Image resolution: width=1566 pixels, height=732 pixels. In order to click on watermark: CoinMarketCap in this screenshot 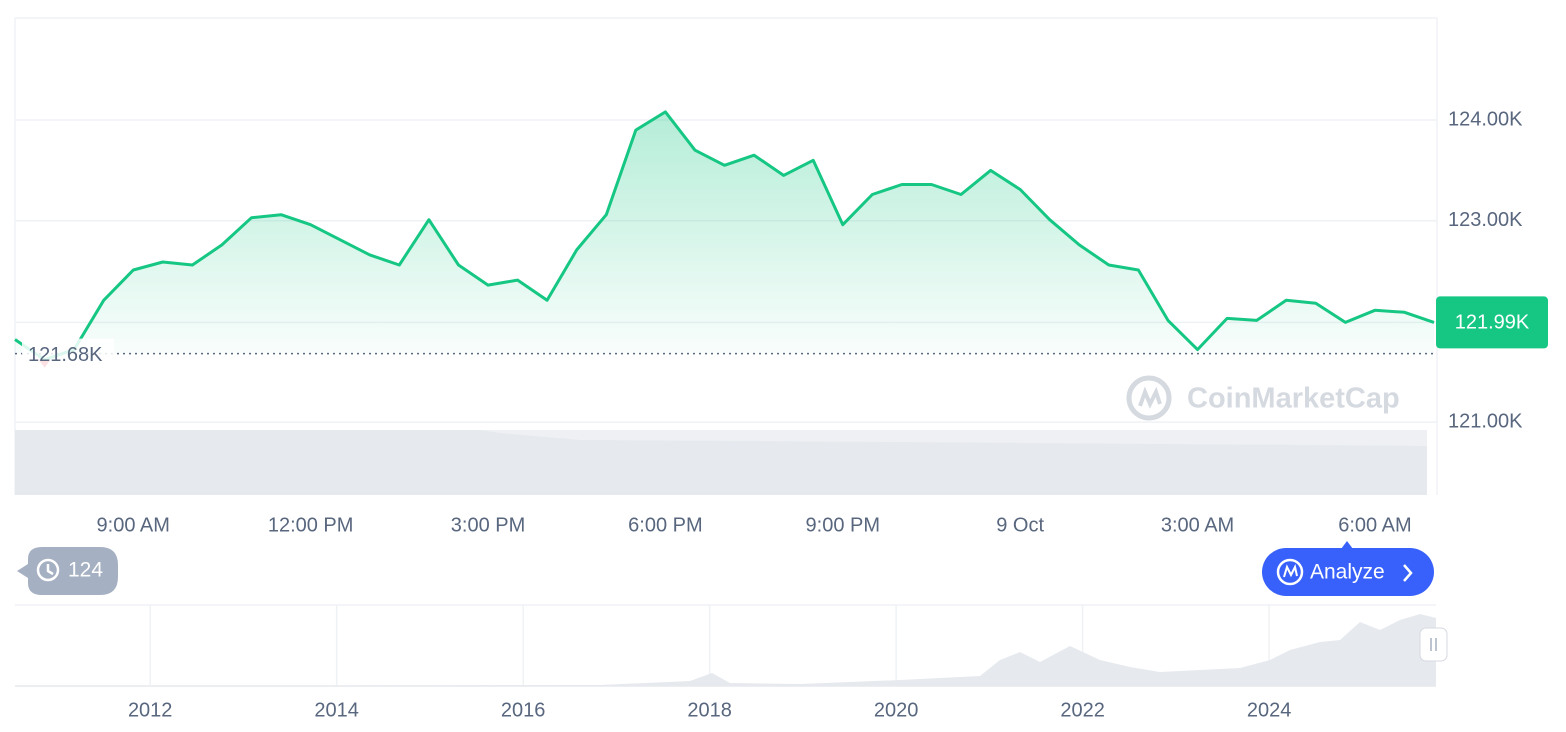, I will do `click(1263, 398)`.